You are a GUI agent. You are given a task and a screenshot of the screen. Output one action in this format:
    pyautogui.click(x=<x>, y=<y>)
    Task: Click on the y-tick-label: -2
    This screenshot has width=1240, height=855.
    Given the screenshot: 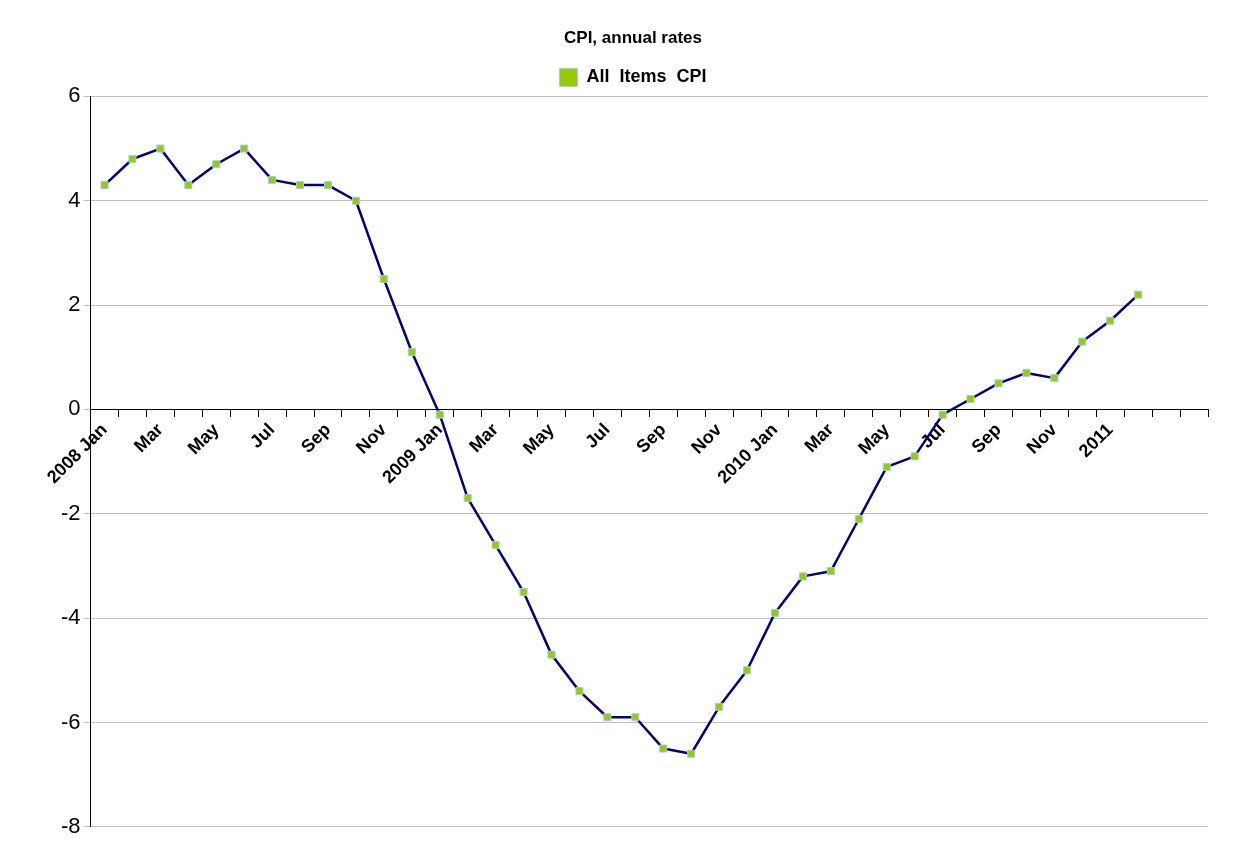 What is the action you would take?
    pyautogui.click(x=71, y=512)
    